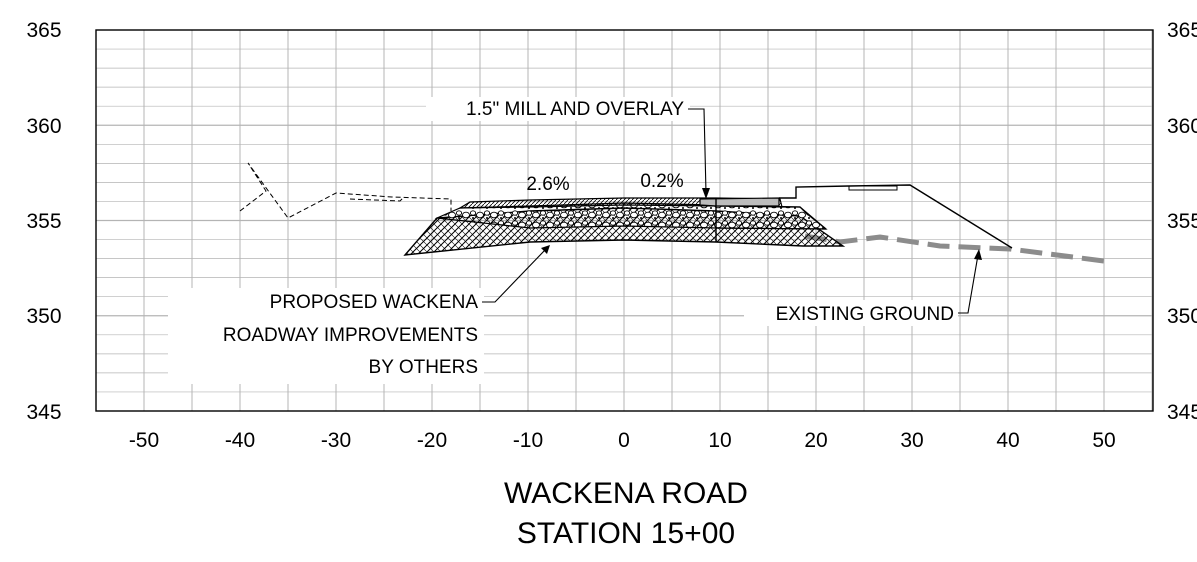  I want to click on existing-ground-leader, so click(968, 284).